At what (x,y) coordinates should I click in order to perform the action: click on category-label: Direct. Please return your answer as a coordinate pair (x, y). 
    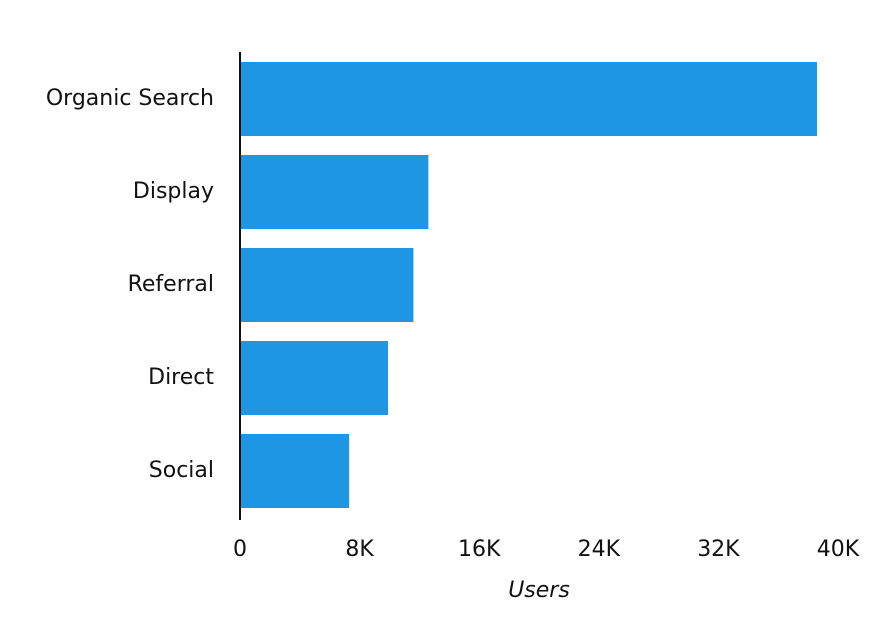
    Looking at the image, I should click on (181, 377).